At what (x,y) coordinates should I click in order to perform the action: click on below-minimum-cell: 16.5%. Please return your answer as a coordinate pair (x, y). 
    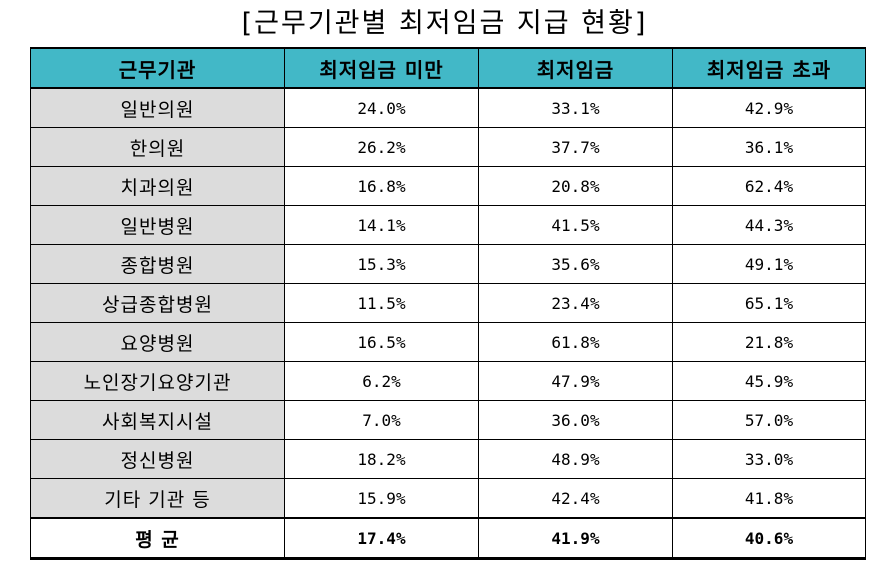
    Looking at the image, I should click on (381, 342).